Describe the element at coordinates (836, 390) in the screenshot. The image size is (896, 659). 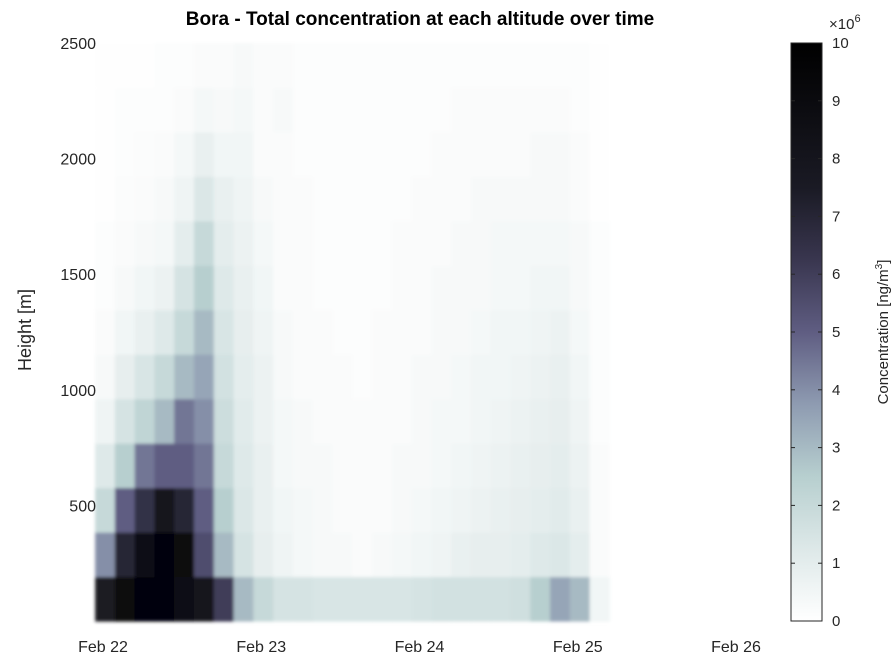
I see `colorbar-tick-label: 4` at that location.